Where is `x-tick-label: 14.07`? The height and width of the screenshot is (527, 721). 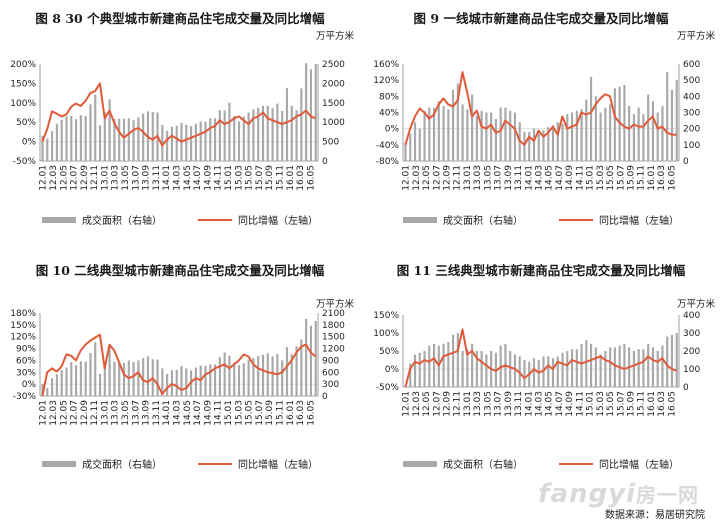
x-tick-label: 14.07 is located at coordinates (198, 413).